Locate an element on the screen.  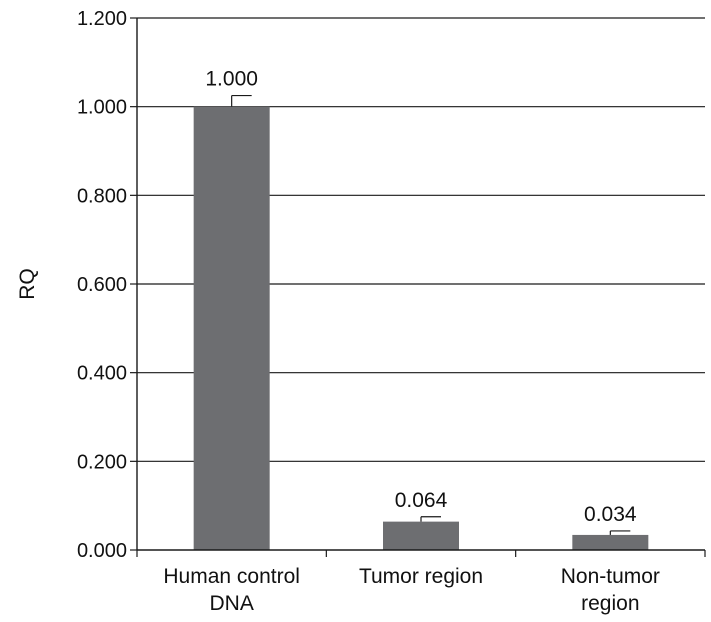
y-tick-label-2: 0.400 is located at coordinates (102, 374).